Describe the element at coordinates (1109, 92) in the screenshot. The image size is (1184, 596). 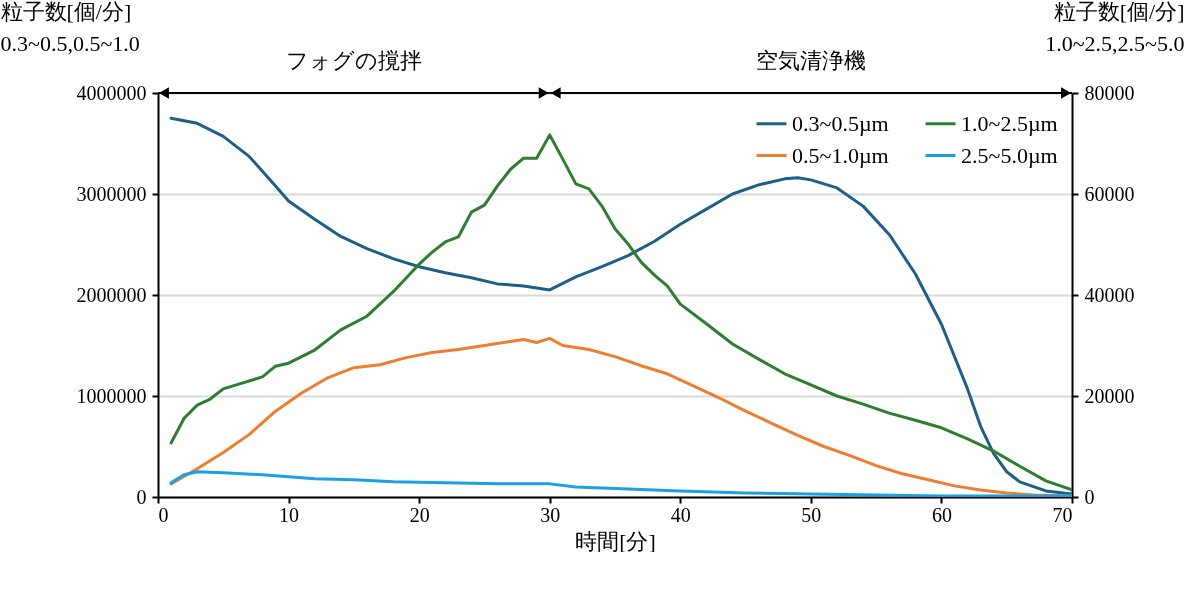
I see `y2-tick-label: 80000` at that location.